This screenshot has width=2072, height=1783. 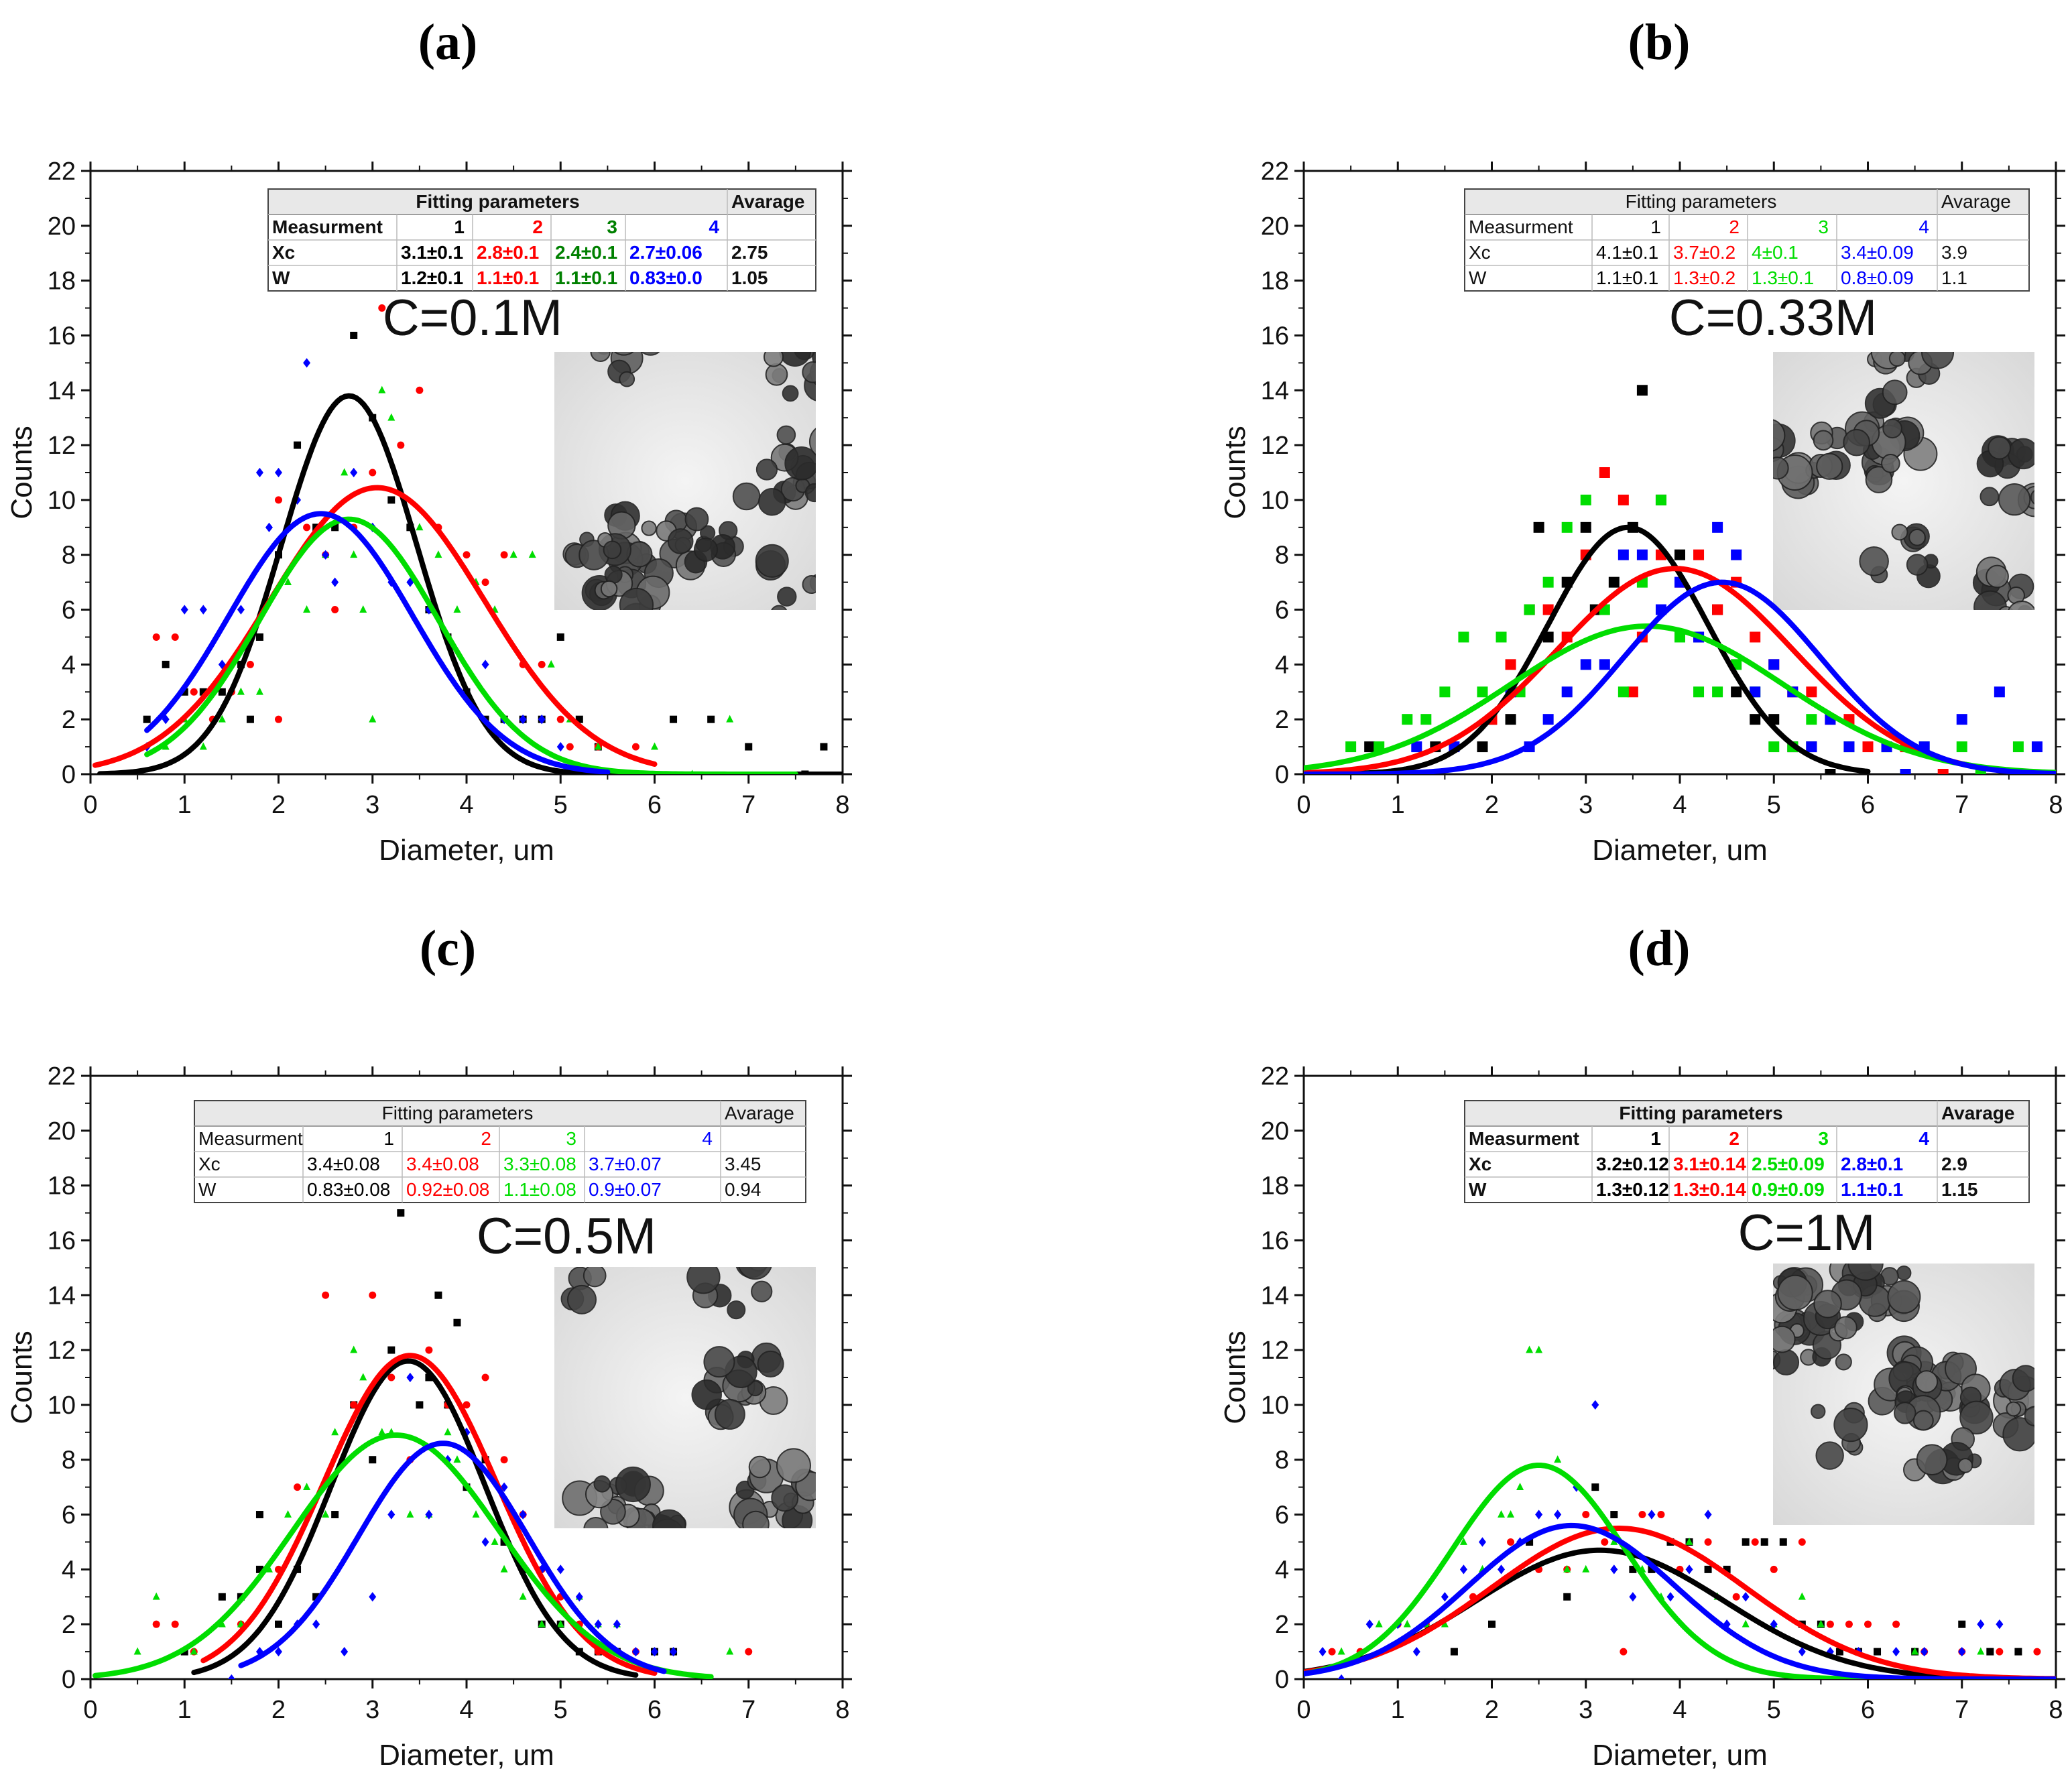 I want to click on table-average-xc: 2.75, so click(x=749, y=252).